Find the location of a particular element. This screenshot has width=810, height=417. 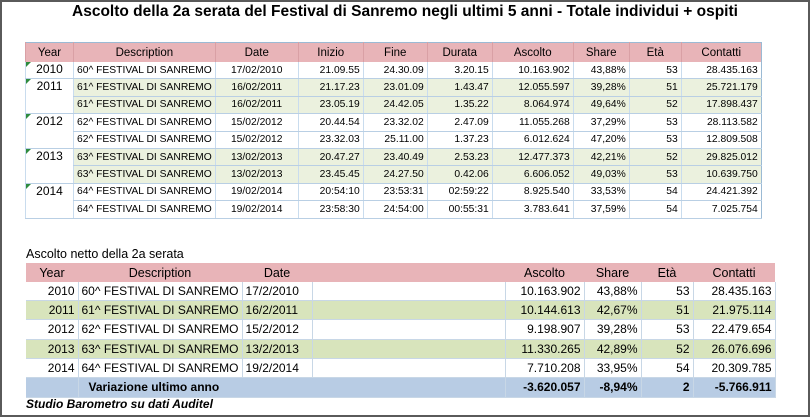

table-cell: 2010 is located at coordinates (52, 292).